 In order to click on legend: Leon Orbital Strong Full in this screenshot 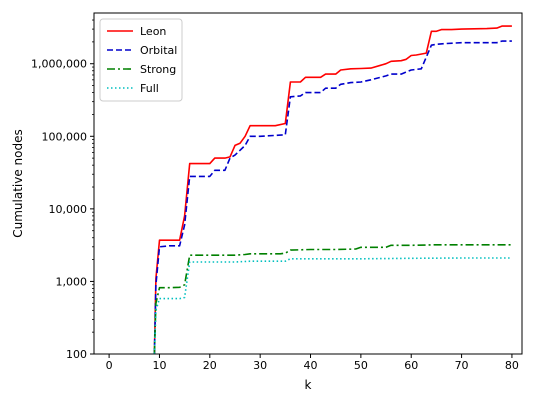, I will do `click(141, 60)`.